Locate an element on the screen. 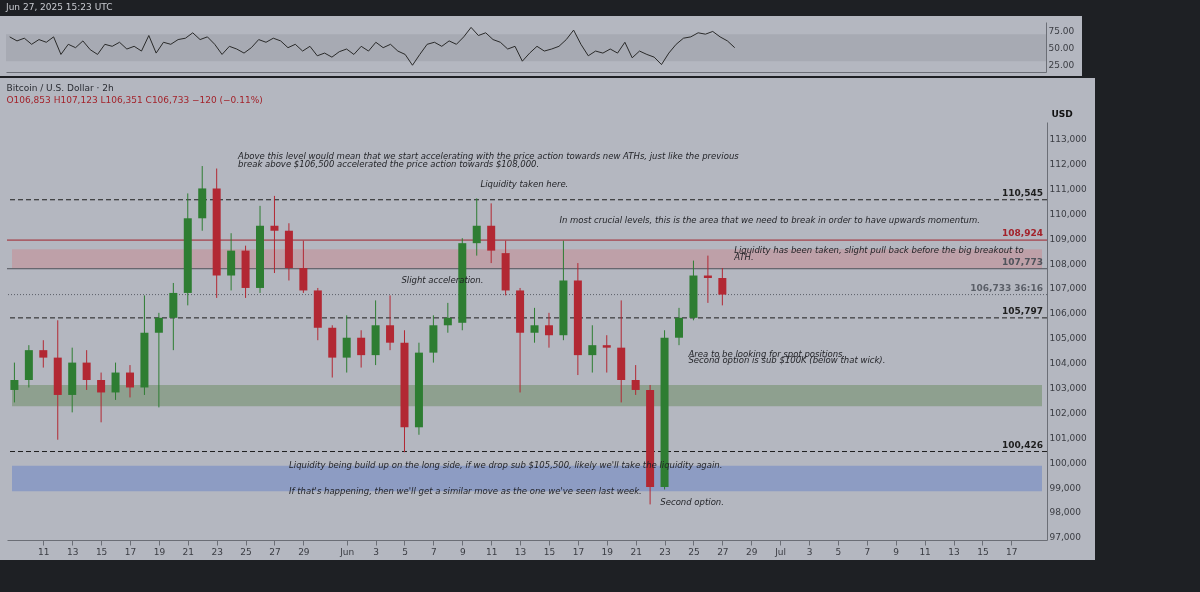  ref-line-label: 107,773 is located at coordinates (1022, 261).